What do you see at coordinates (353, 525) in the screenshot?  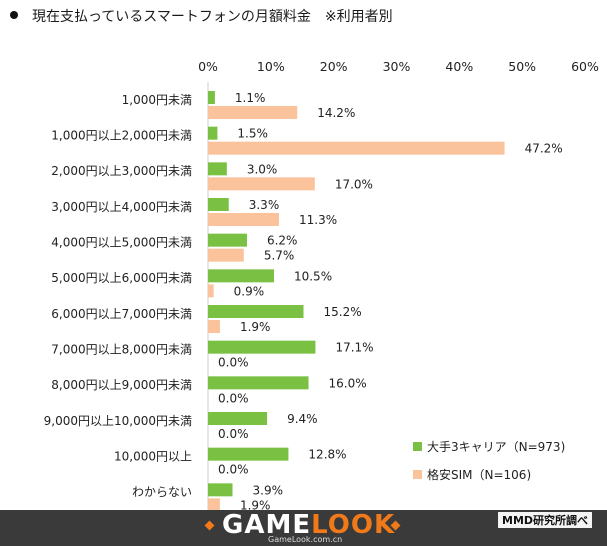 I see `logo-part2: LOOK` at bounding box center [353, 525].